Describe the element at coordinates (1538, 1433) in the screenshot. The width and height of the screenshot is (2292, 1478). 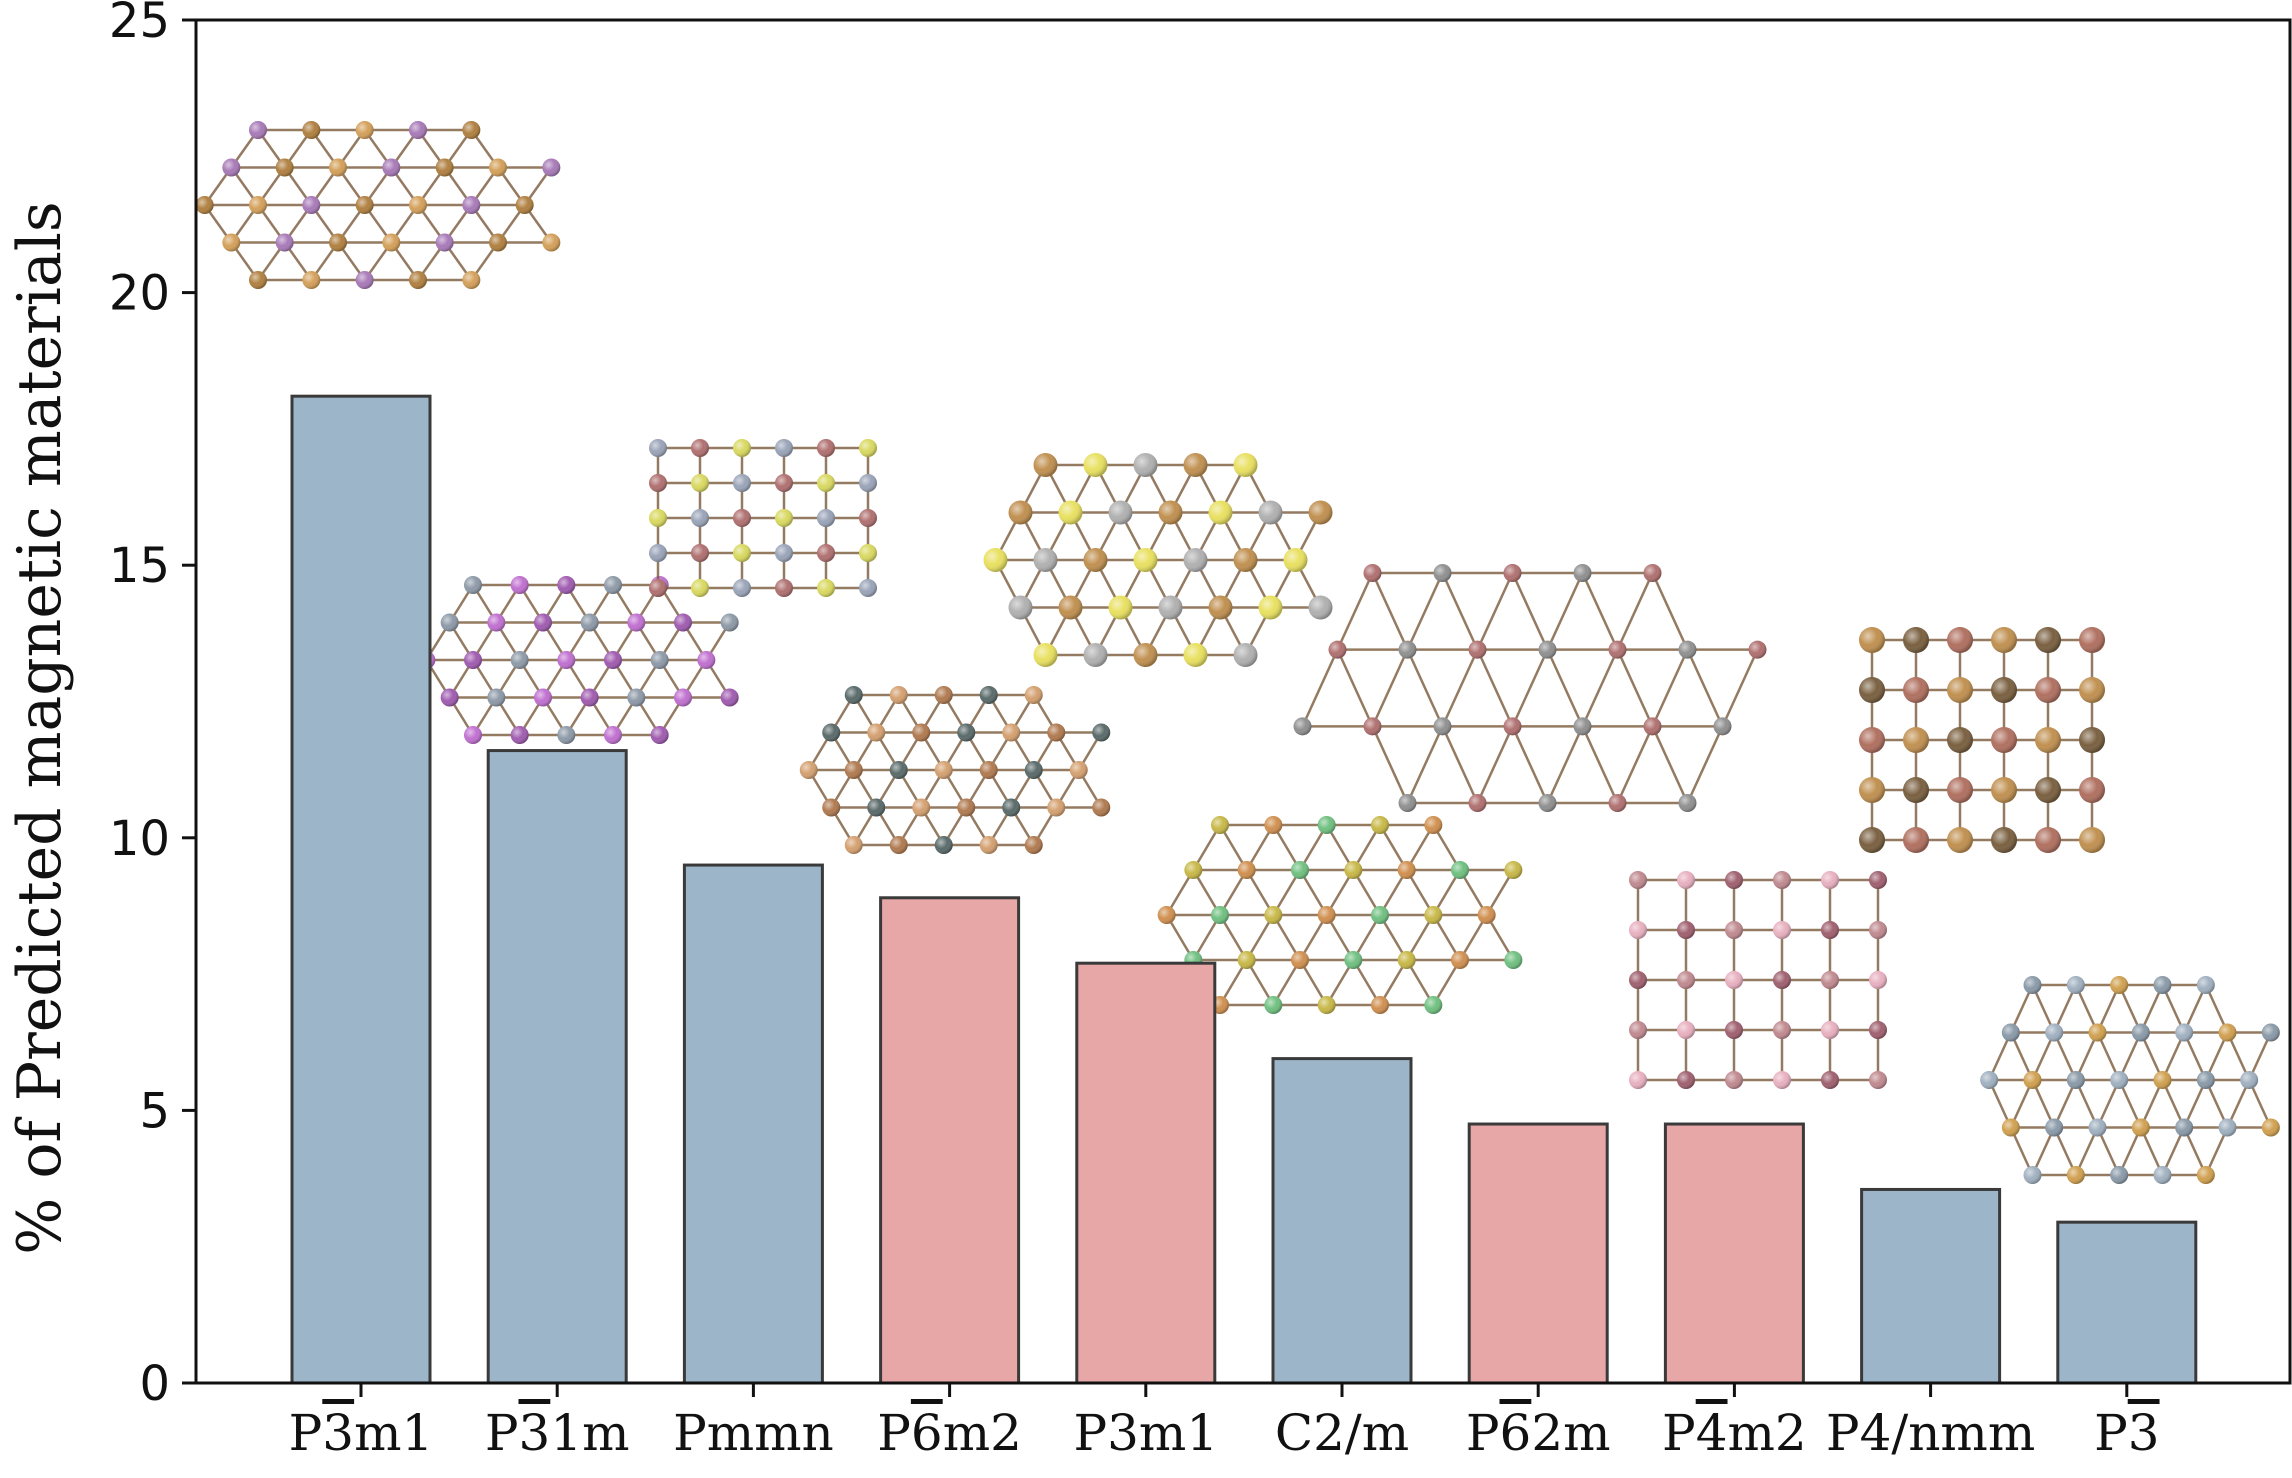
I see `x-tick-label: P62m` at that location.